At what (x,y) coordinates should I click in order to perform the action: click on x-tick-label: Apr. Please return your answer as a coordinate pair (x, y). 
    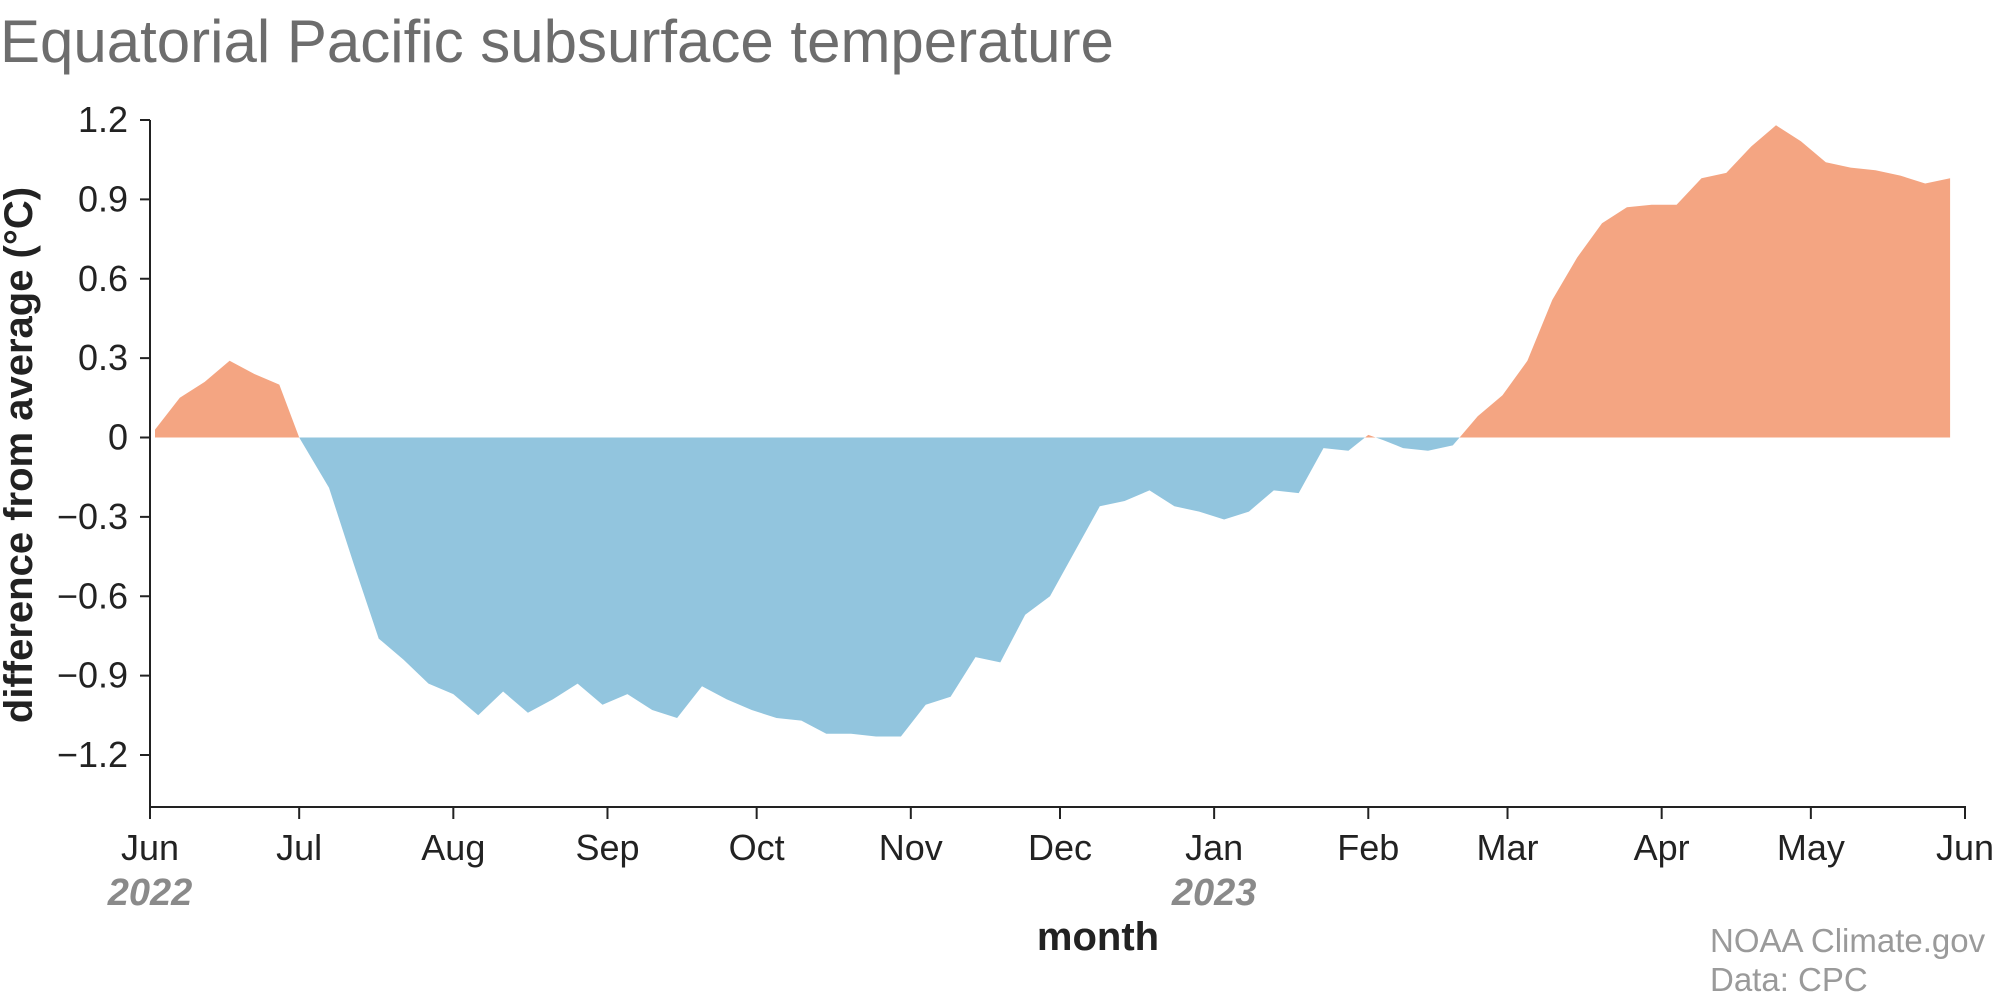
    Looking at the image, I should click on (1662, 847).